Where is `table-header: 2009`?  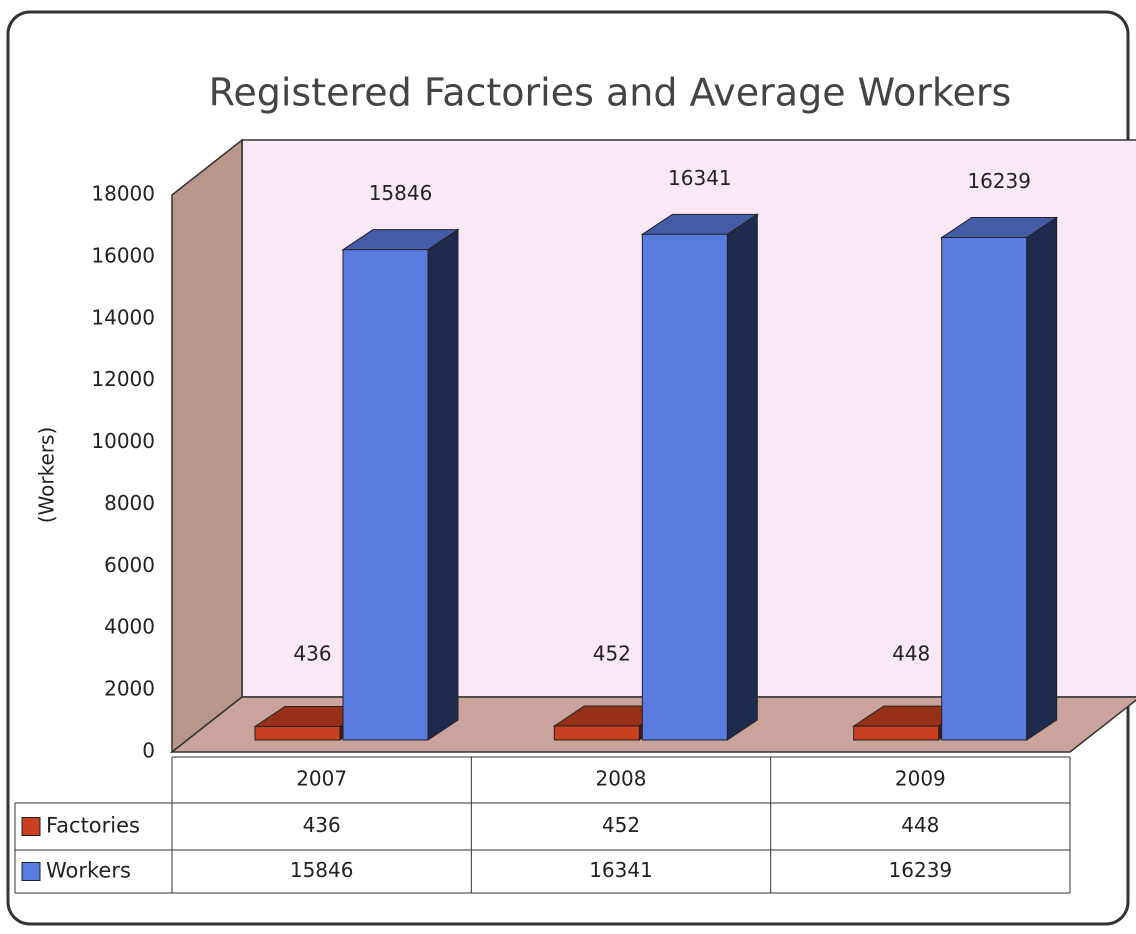
table-header: 2009 is located at coordinates (920, 779).